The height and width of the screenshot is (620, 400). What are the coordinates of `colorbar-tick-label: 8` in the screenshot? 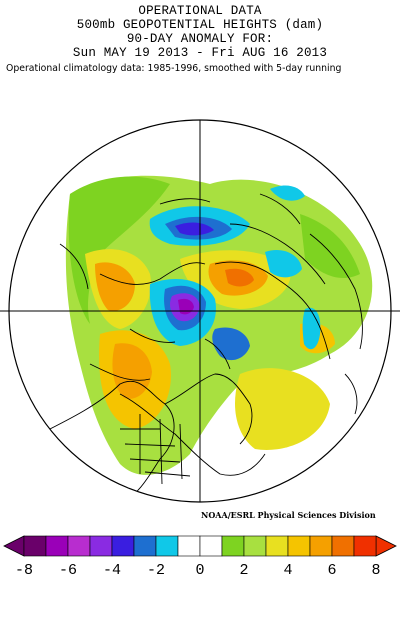 It's located at (375, 570).